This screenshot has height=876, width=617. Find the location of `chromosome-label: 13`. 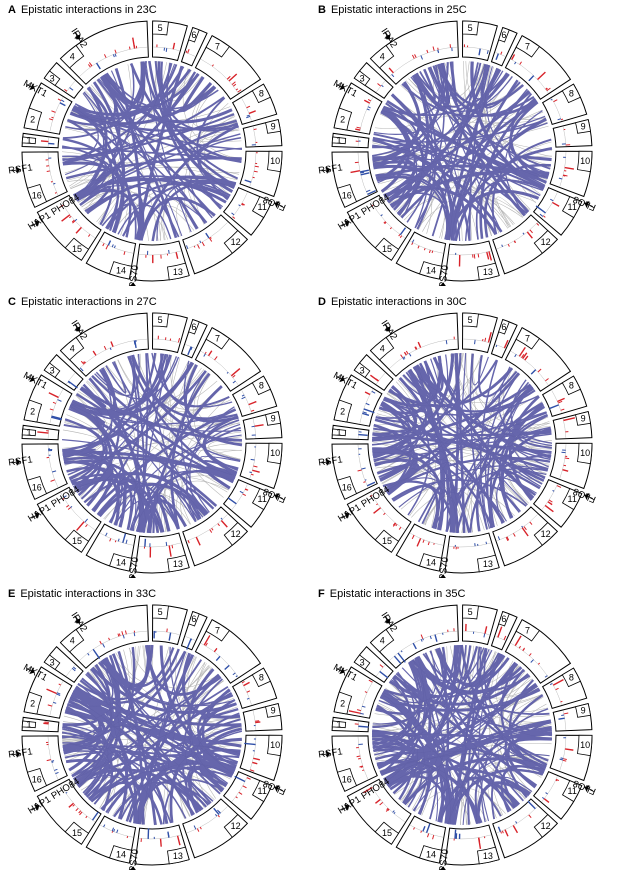

chromosome-label: 13 is located at coordinates (488, 272).